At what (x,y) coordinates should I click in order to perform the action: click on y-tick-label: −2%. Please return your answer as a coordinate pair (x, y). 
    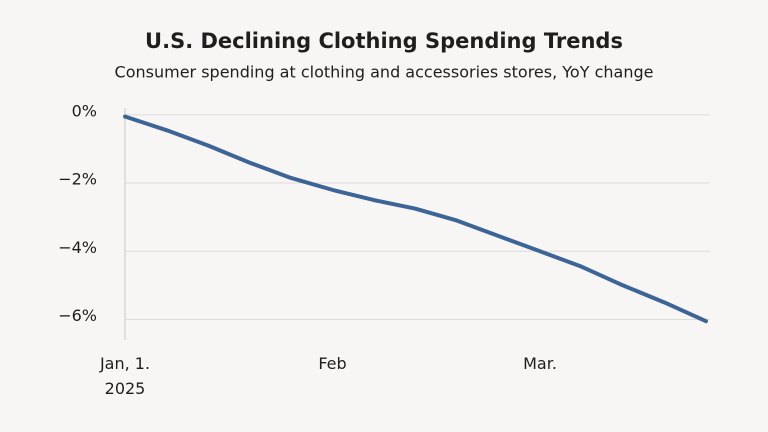
    Looking at the image, I should click on (77, 179).